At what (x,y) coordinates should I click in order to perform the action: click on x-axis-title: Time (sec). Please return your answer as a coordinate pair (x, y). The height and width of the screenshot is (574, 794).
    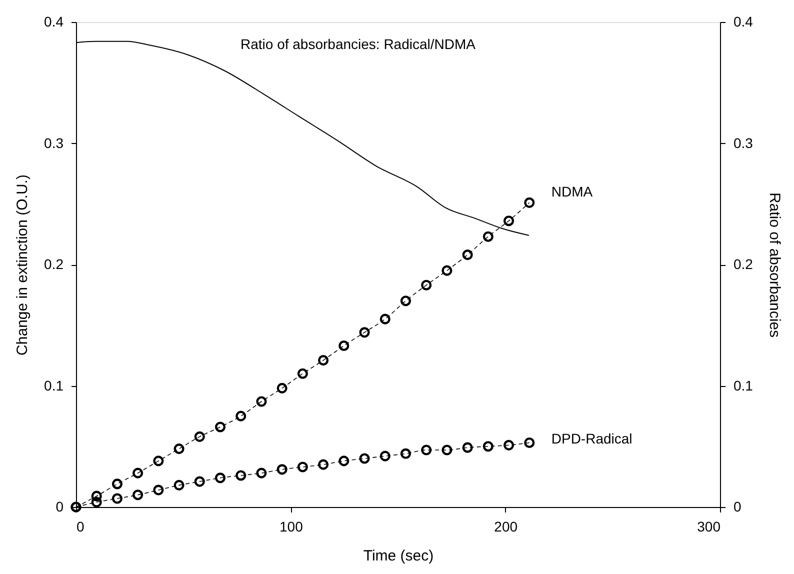
    Looking at the image, I should click on (398, 556).